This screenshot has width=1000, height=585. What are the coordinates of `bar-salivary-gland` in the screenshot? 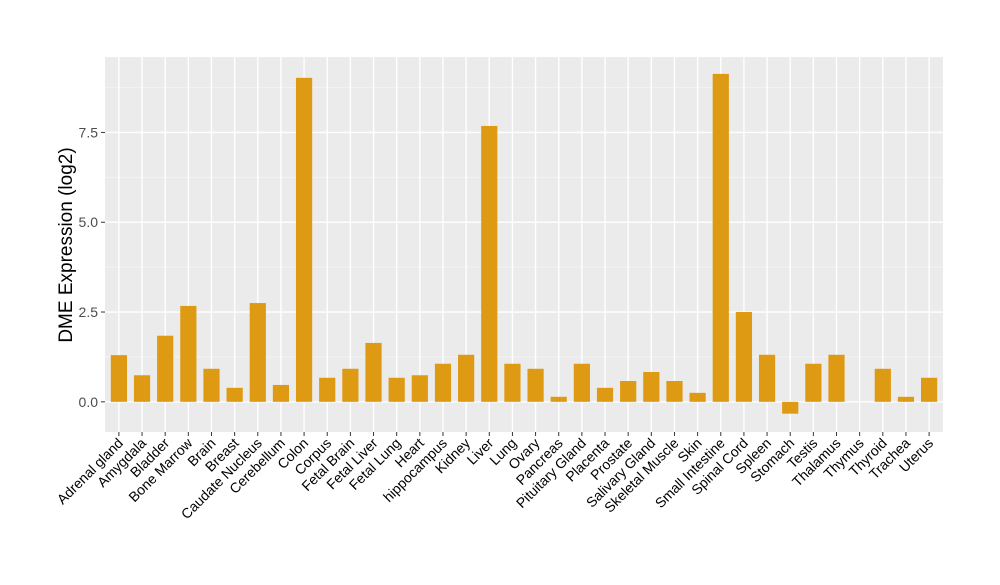 It's located at (651, 387).